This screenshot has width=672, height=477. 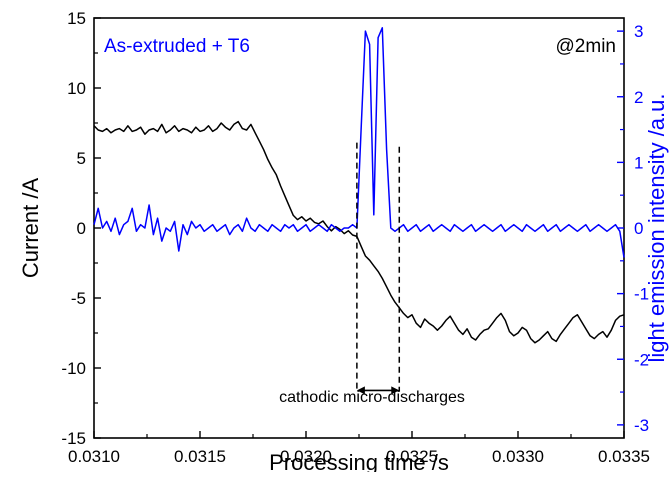 I want to click on y-left-tick-label: -5, so click(x=78, y=298).